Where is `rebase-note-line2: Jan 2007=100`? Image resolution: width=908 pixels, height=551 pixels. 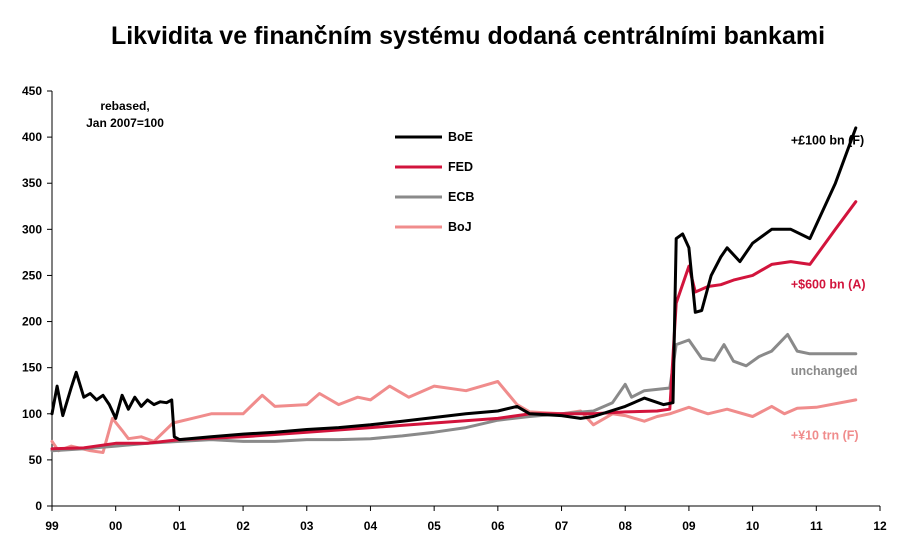
rebase-note-line2: Jan 2007=100 is located at coordinates (125, 123).